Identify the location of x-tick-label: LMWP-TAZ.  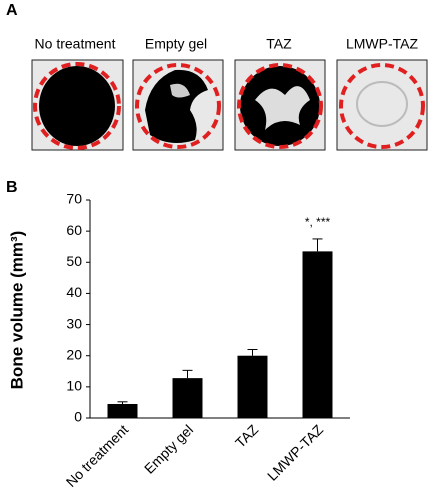
(295, 452).